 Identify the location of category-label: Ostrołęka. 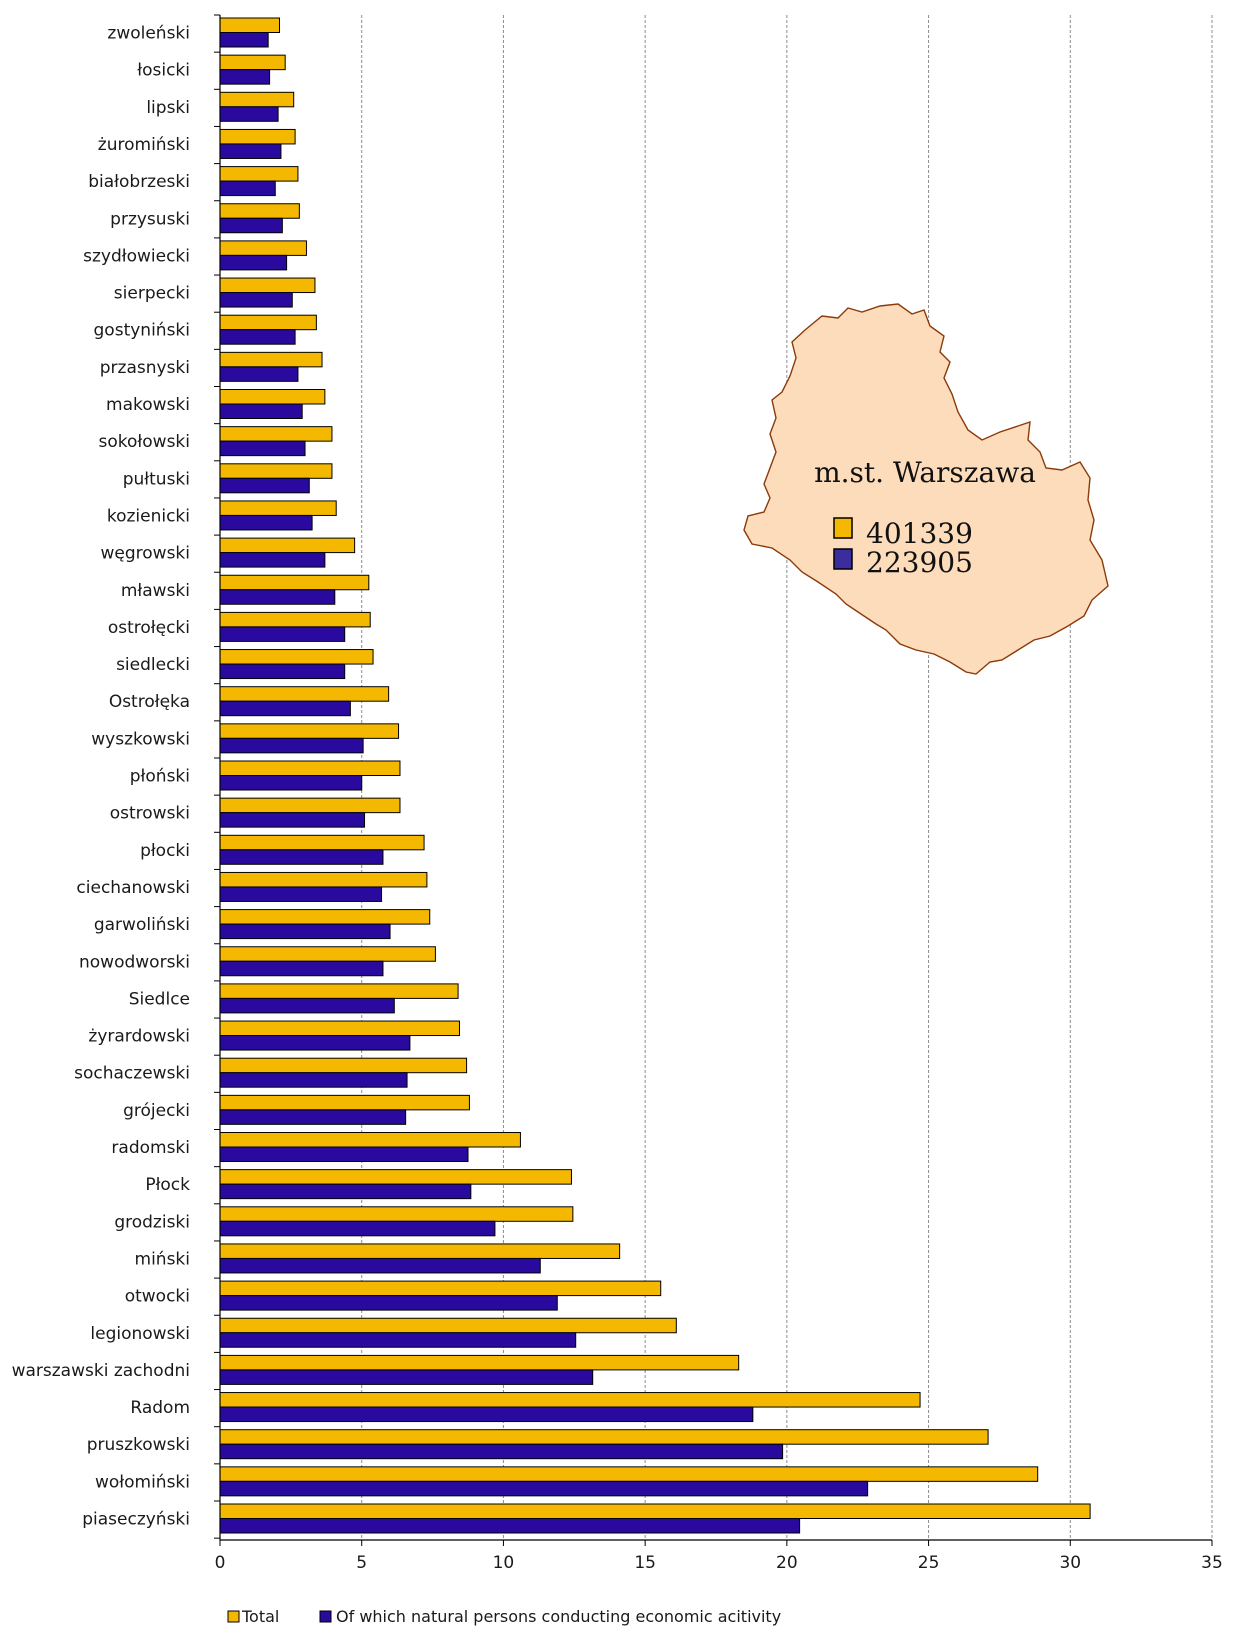
(149, 702).